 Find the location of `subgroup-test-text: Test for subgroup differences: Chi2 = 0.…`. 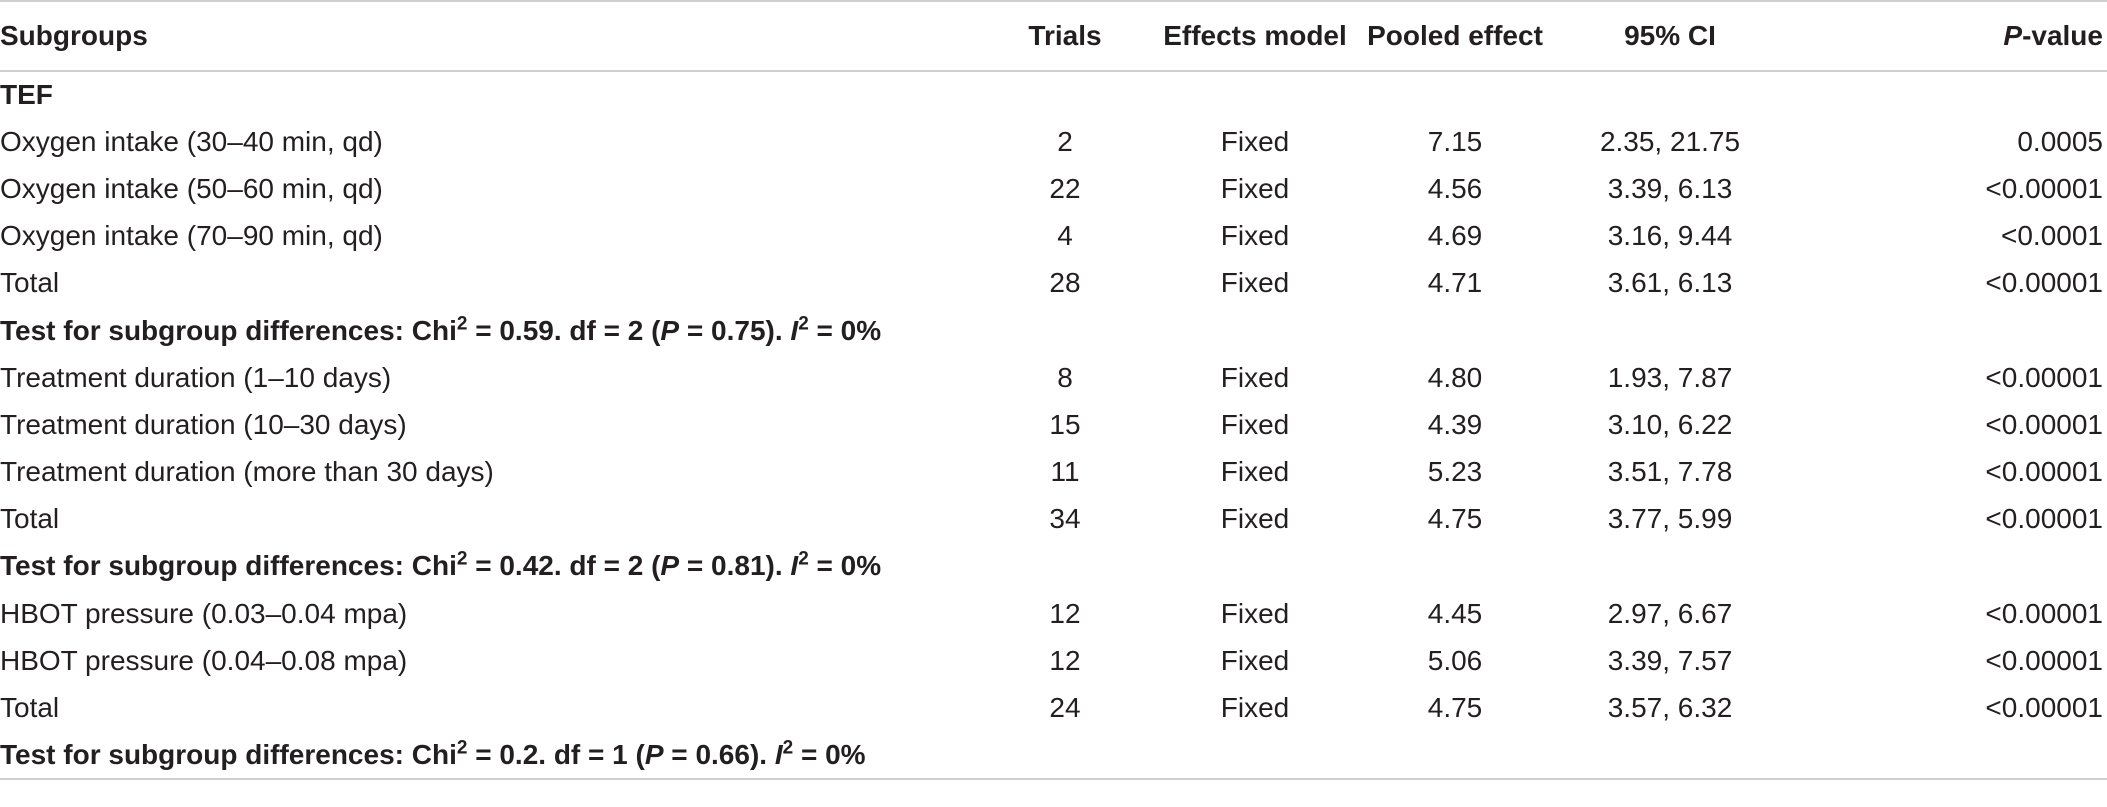

subgroup-test-text: Test for subgroup differences: Chi2 = 0.… is located at coordinates (1053, 566).